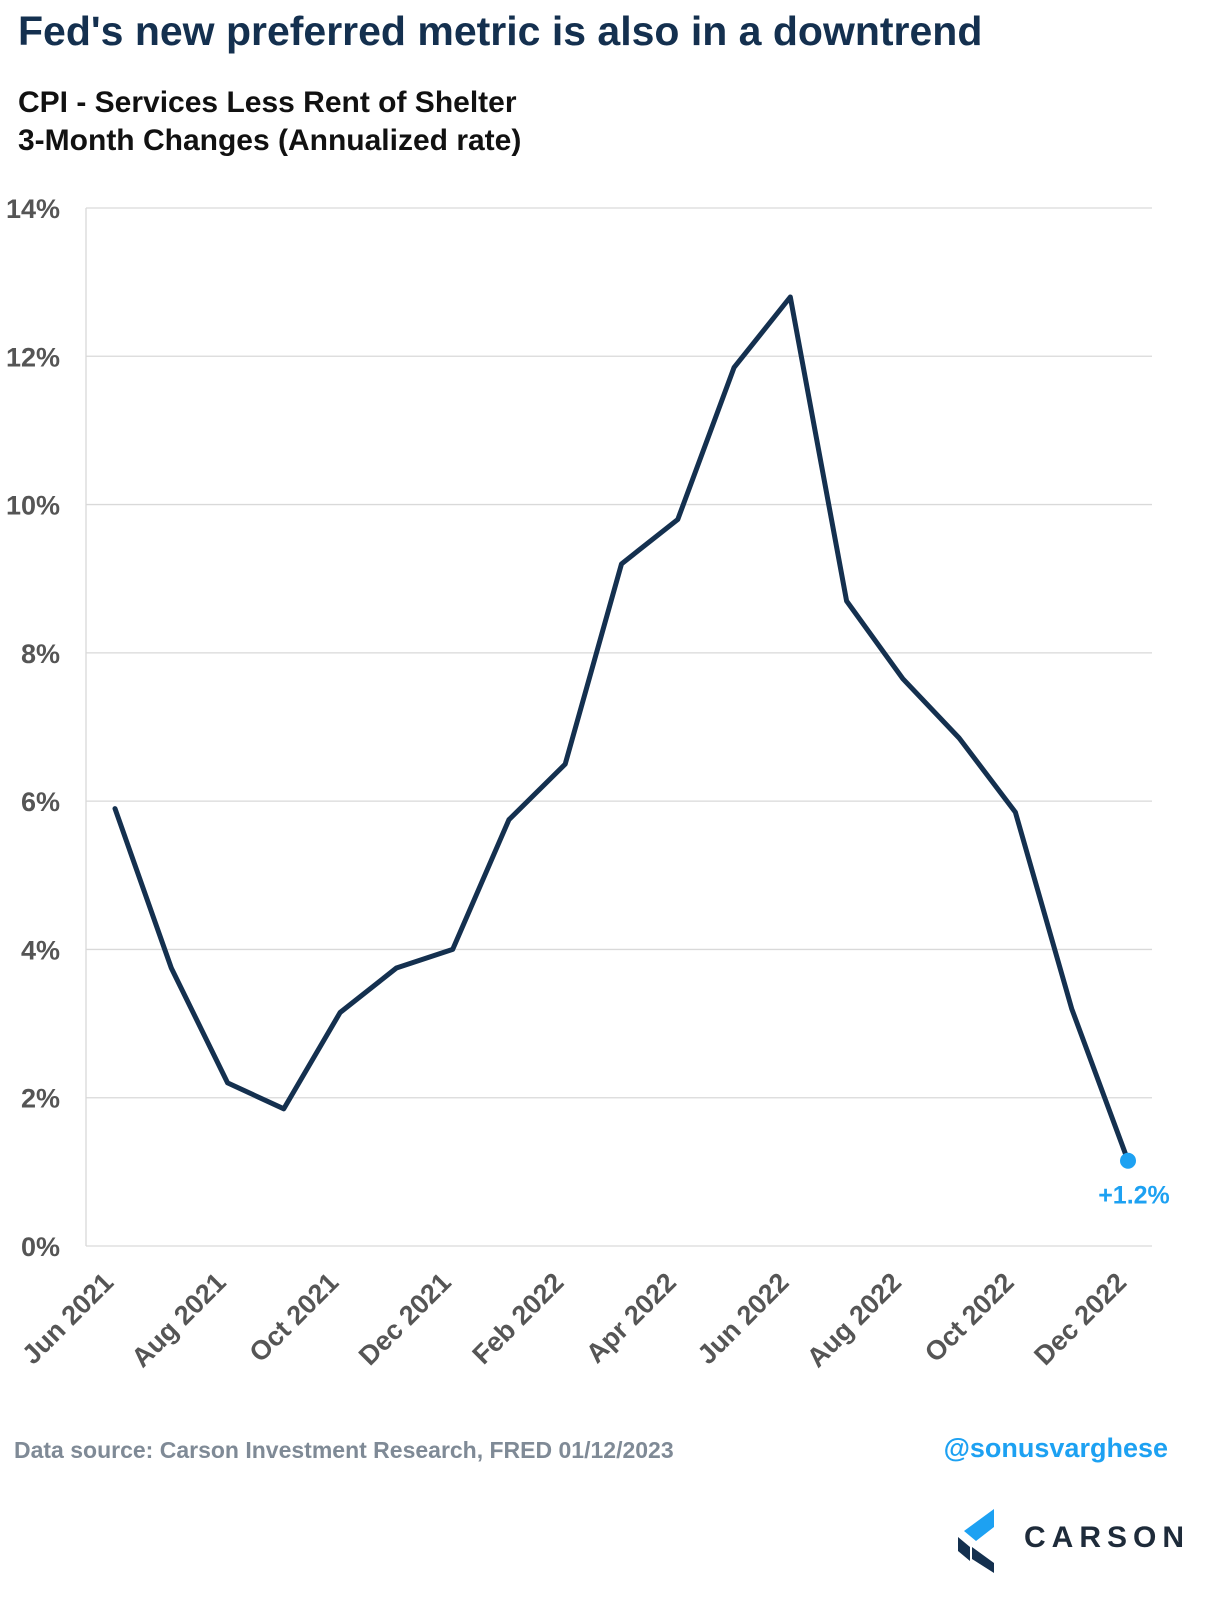  I want to click on x-tick-label: Oct 2021, so click(294, 1317).